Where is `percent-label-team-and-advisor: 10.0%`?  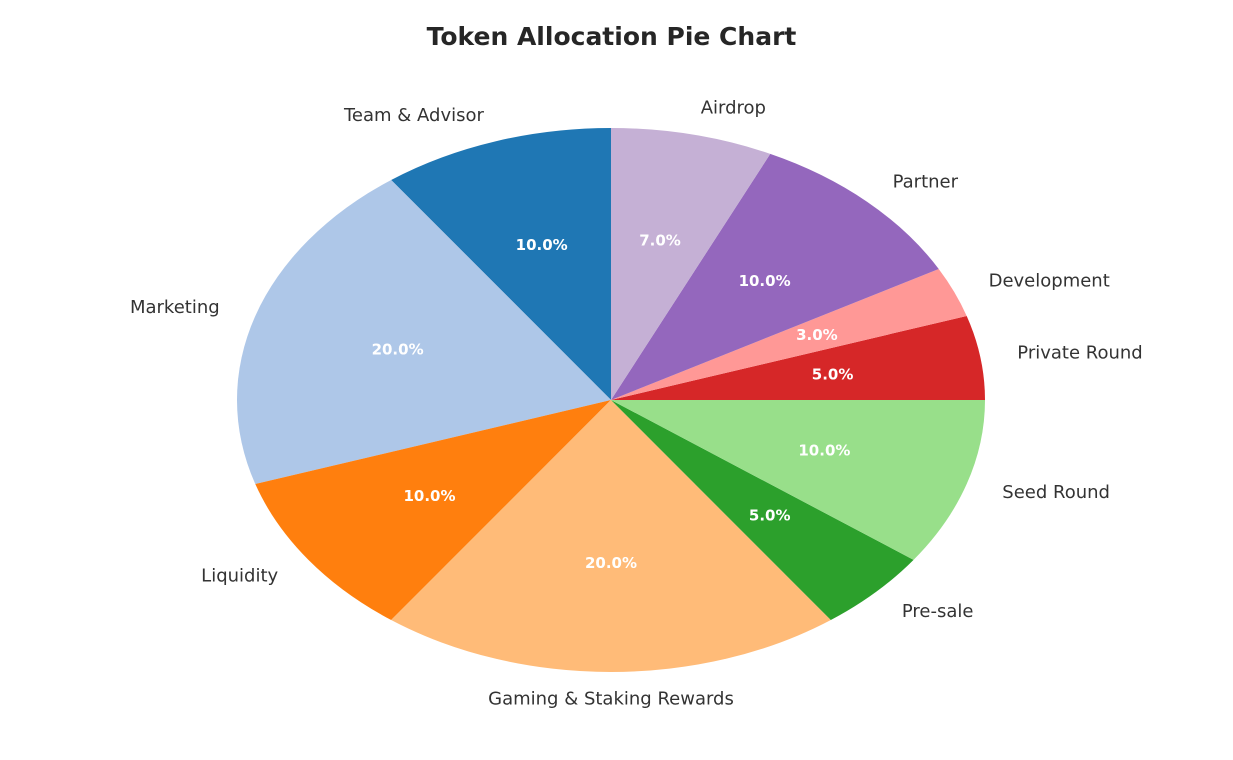
percent-label-team-and-advisor: 10.0% is located at coordinates (542, 245).